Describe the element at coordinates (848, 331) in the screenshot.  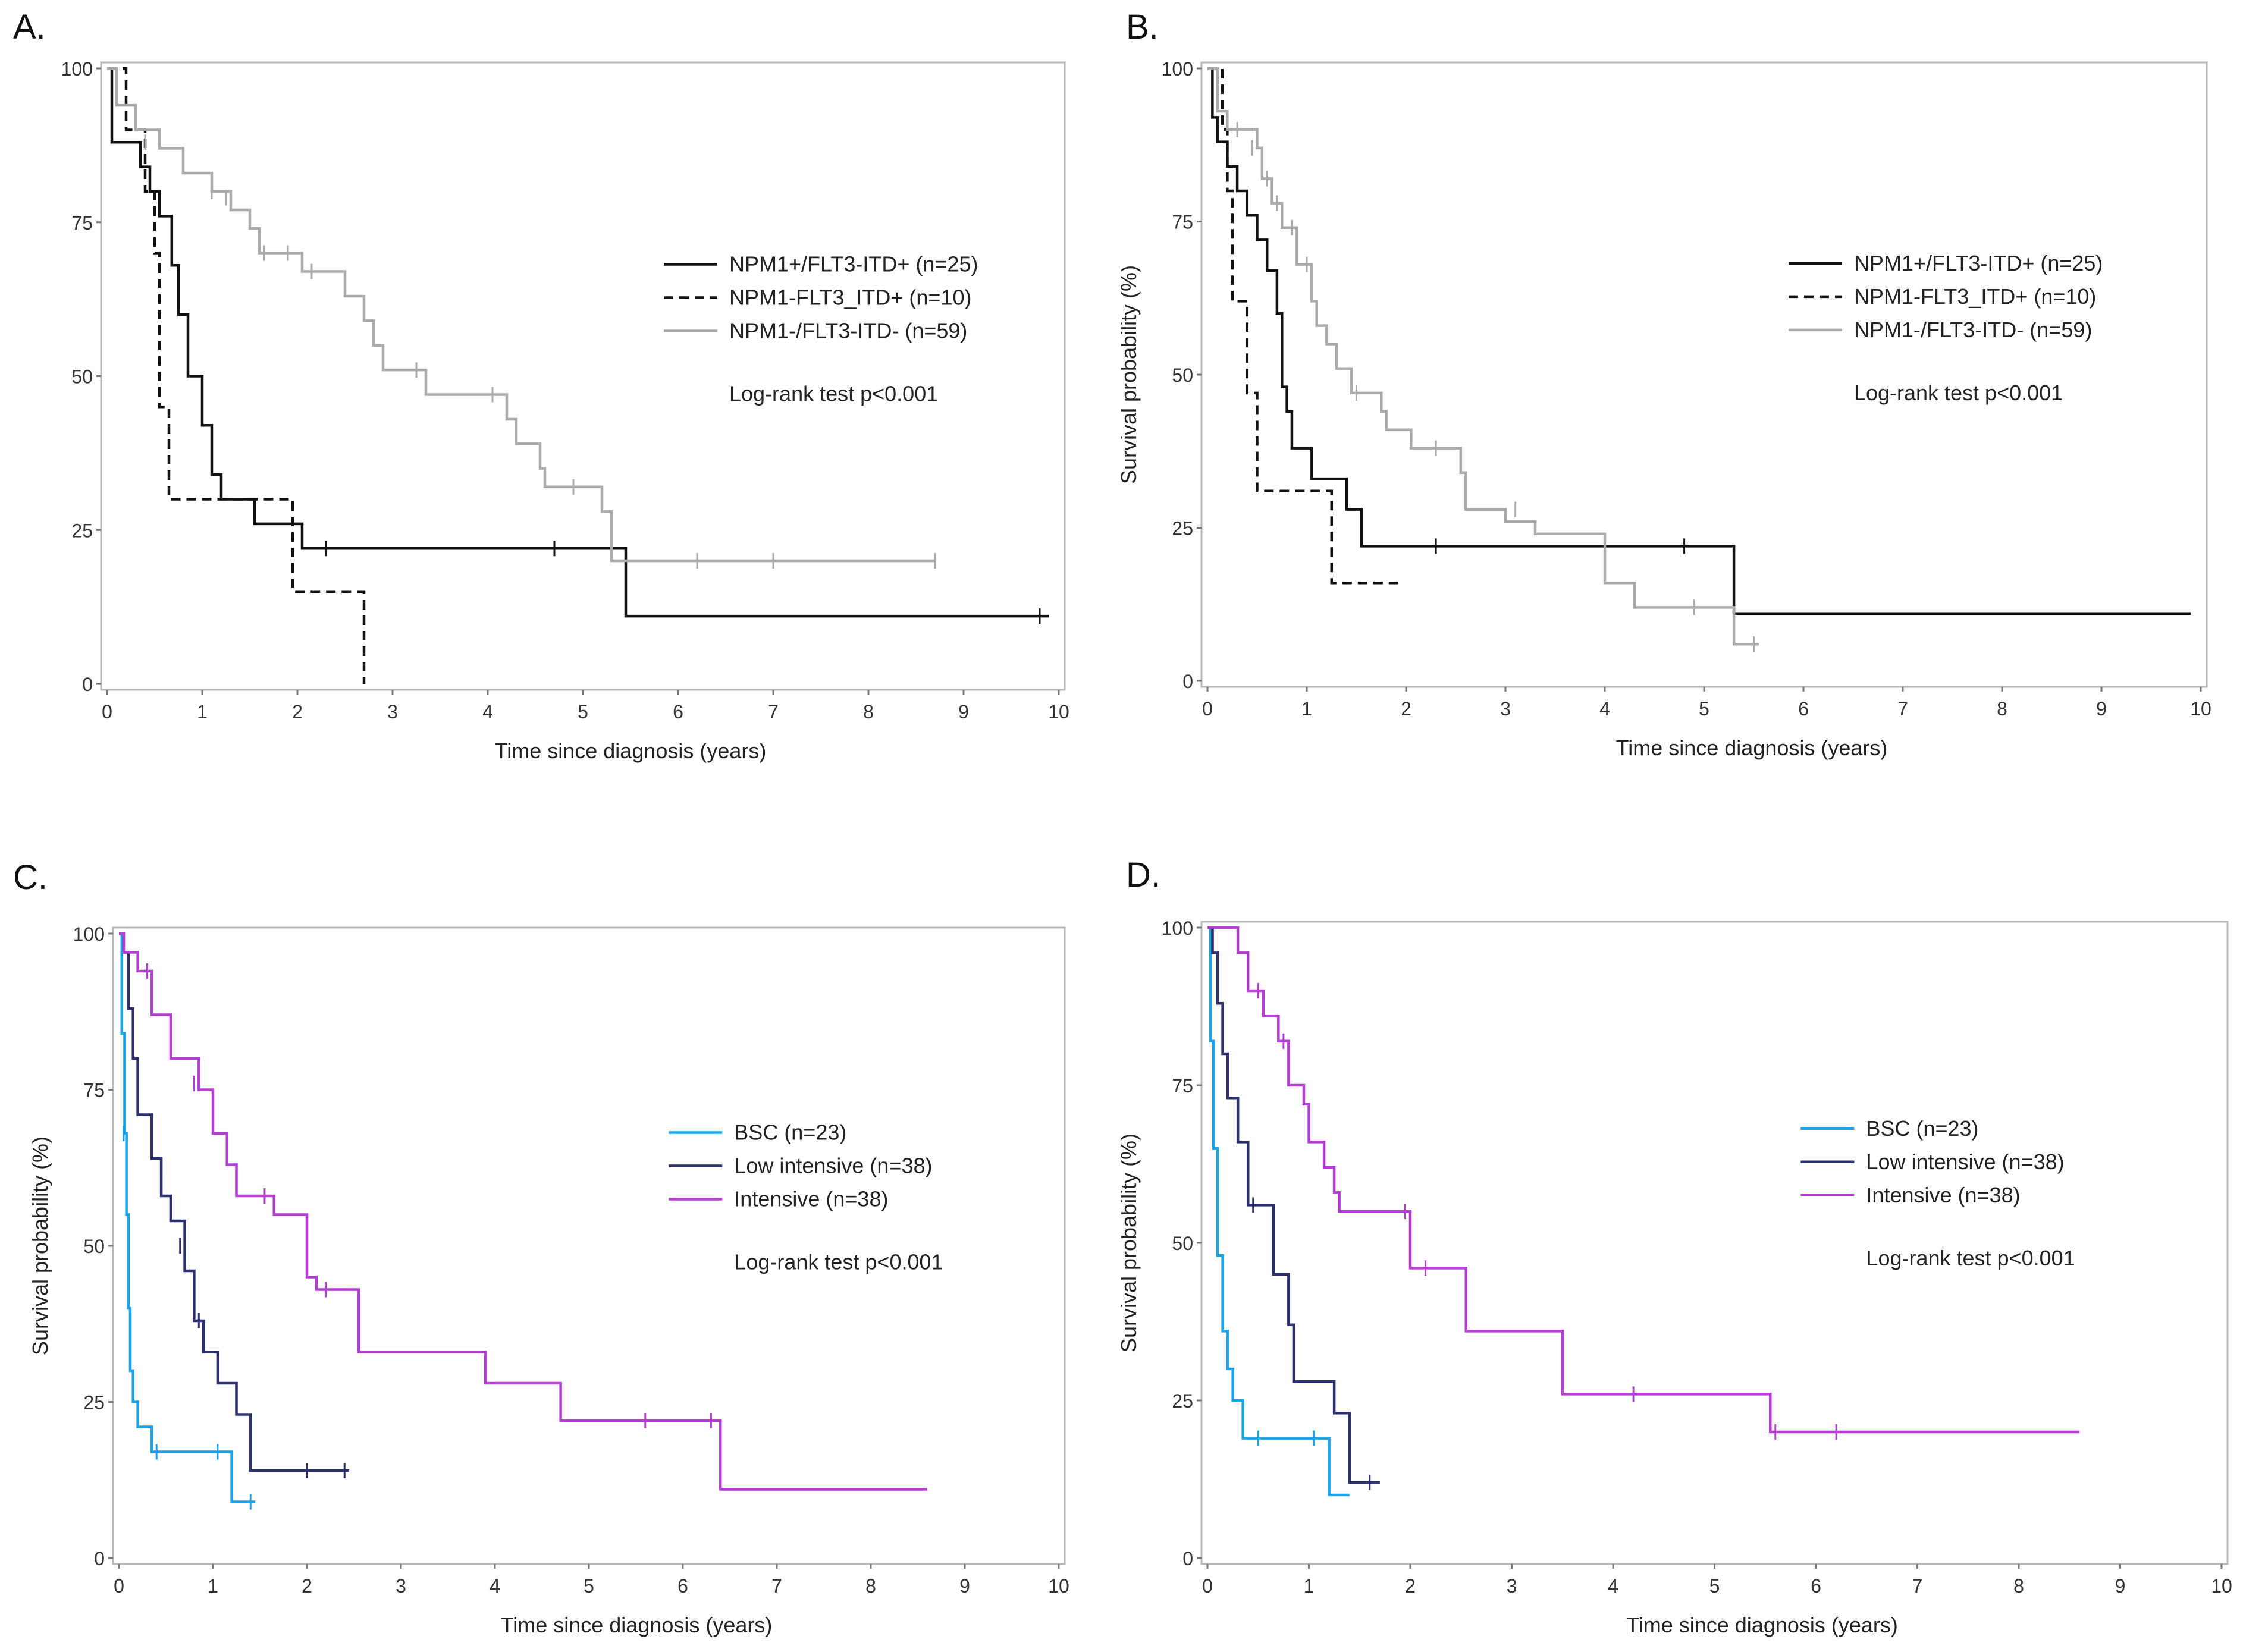
I see `legend-entry: NPM1-/FLT3-ITD- (n=59)` at that location.